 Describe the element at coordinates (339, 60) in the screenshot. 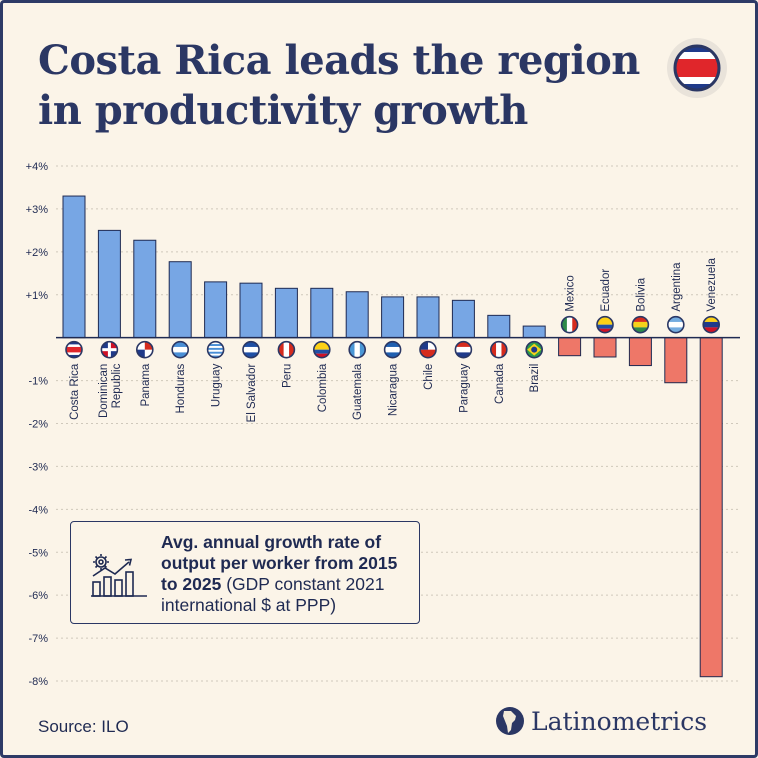

I see `title-line-1: Costa Rica leads the region` at that location.